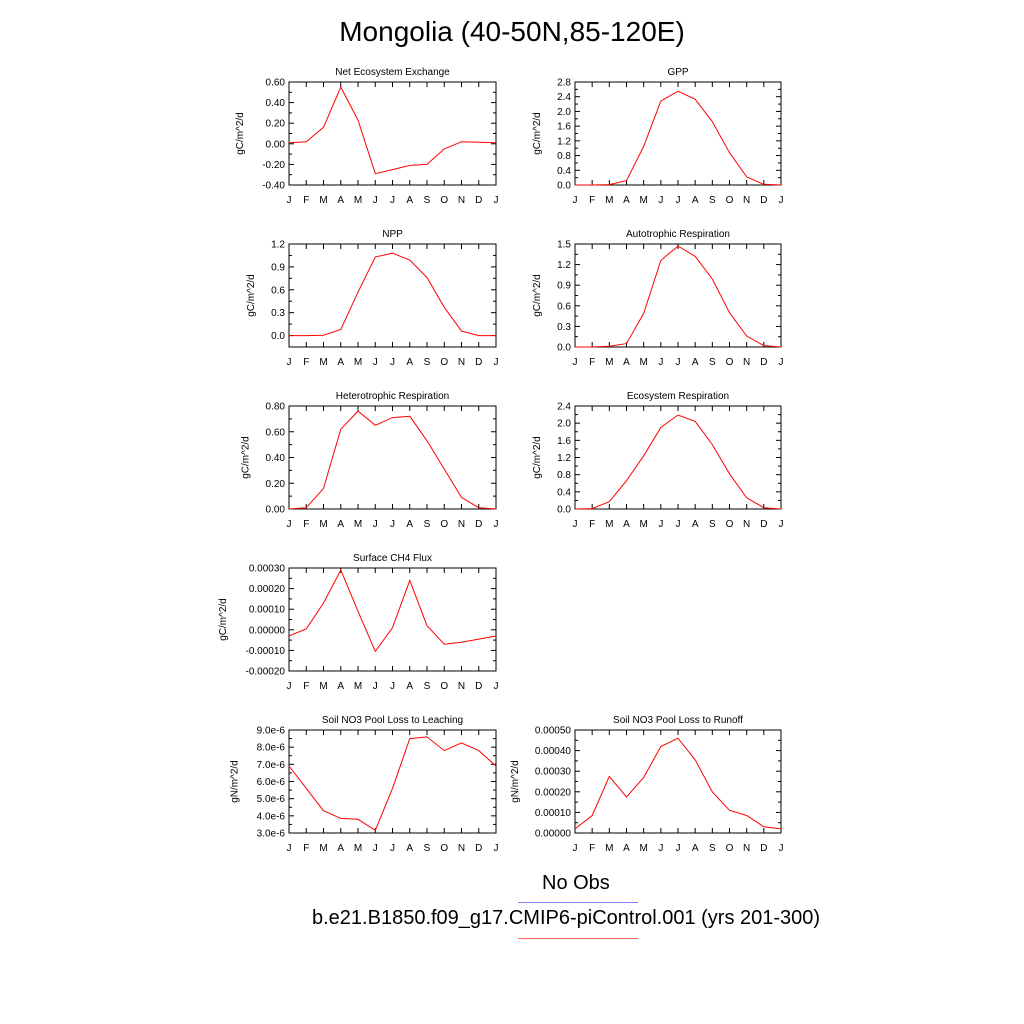  What do you see at coordinates (678, 720) in the screenshot?
I see `chart-title: Soil NO3 Pool Loss to Runoff` at bounding box center [678, 720].